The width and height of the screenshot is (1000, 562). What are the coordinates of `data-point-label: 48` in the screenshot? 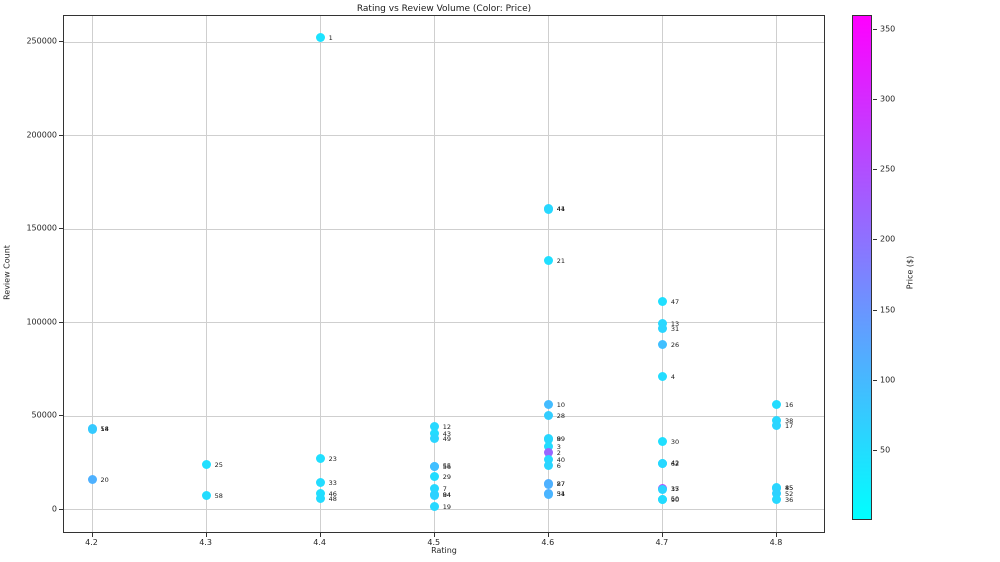 It's located at (332, 498).